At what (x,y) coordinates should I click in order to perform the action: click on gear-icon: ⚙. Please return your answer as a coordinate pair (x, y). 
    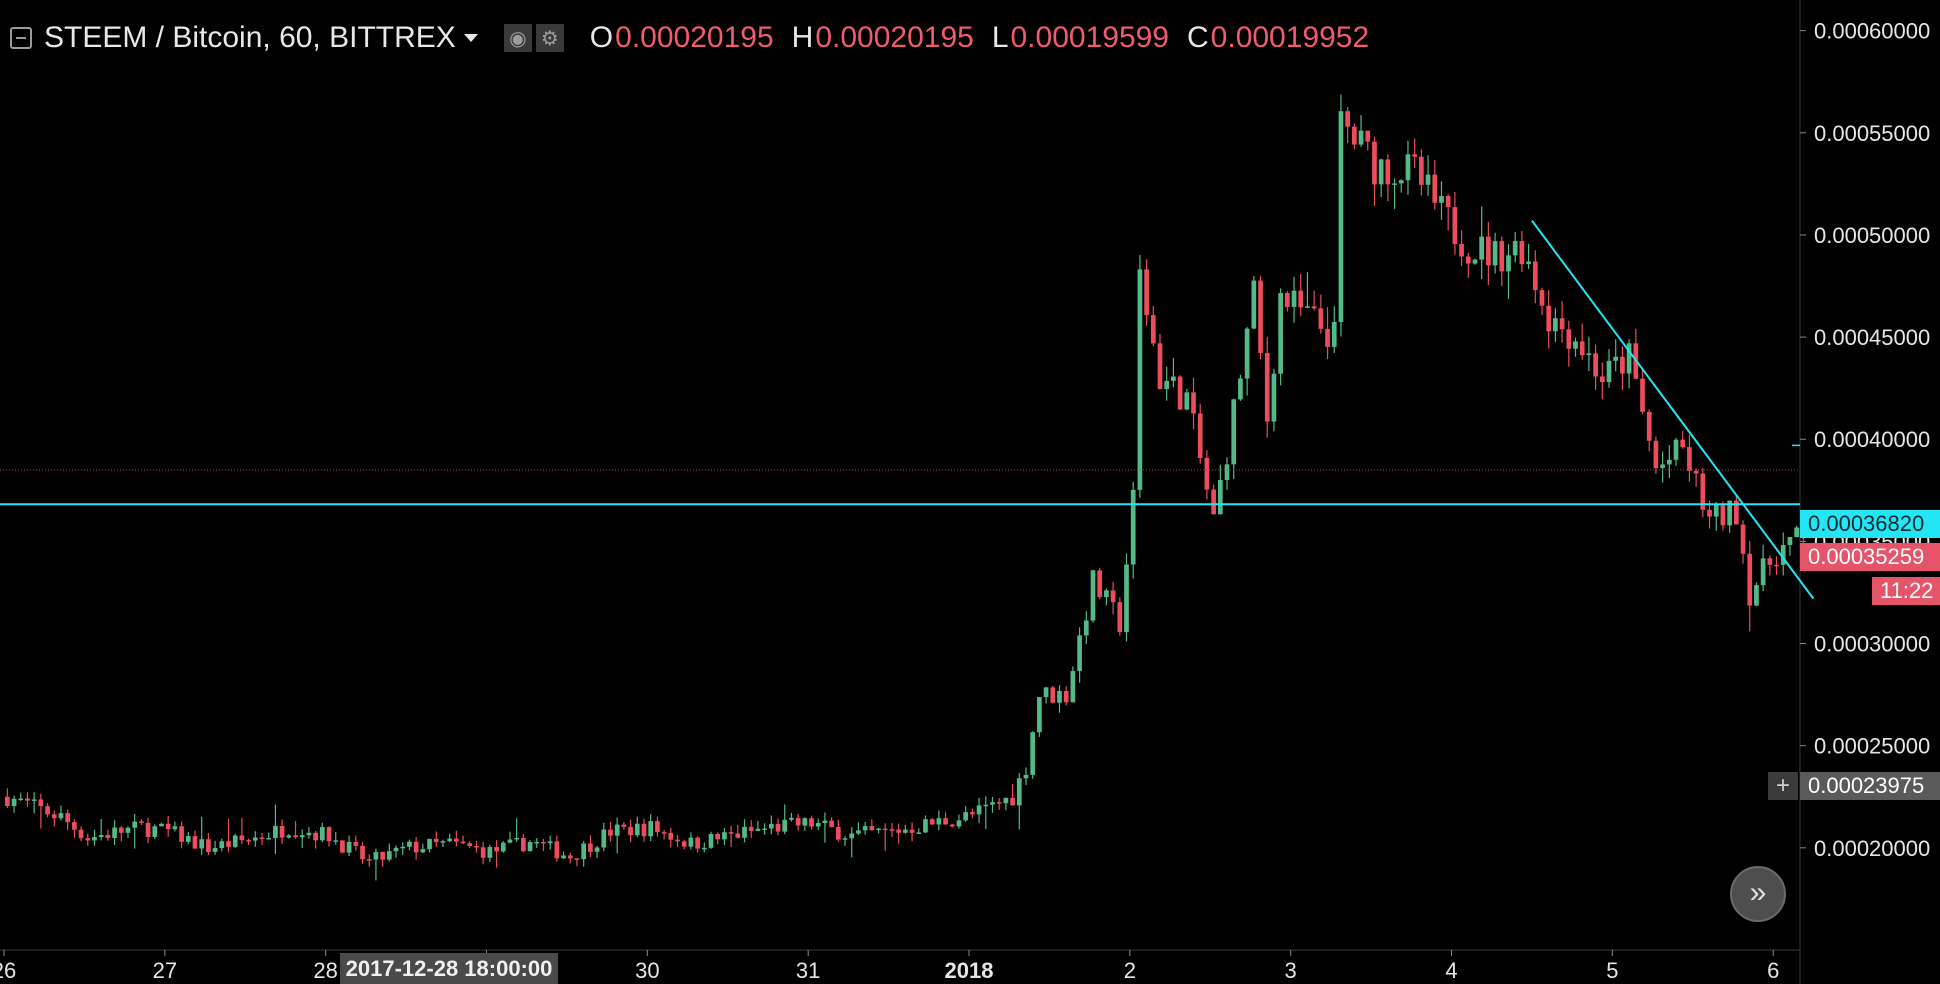
    Looking at the image, I should click on (549, 38).